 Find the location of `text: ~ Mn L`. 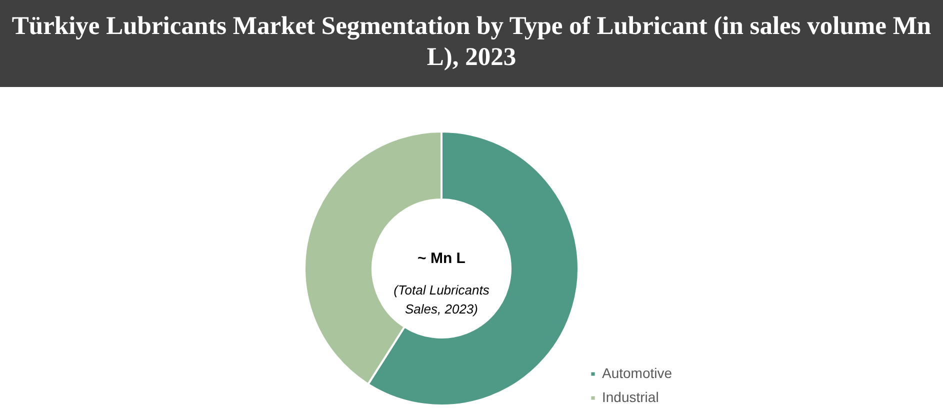

text: ~ Mn L is located at coordinates (442, 258).